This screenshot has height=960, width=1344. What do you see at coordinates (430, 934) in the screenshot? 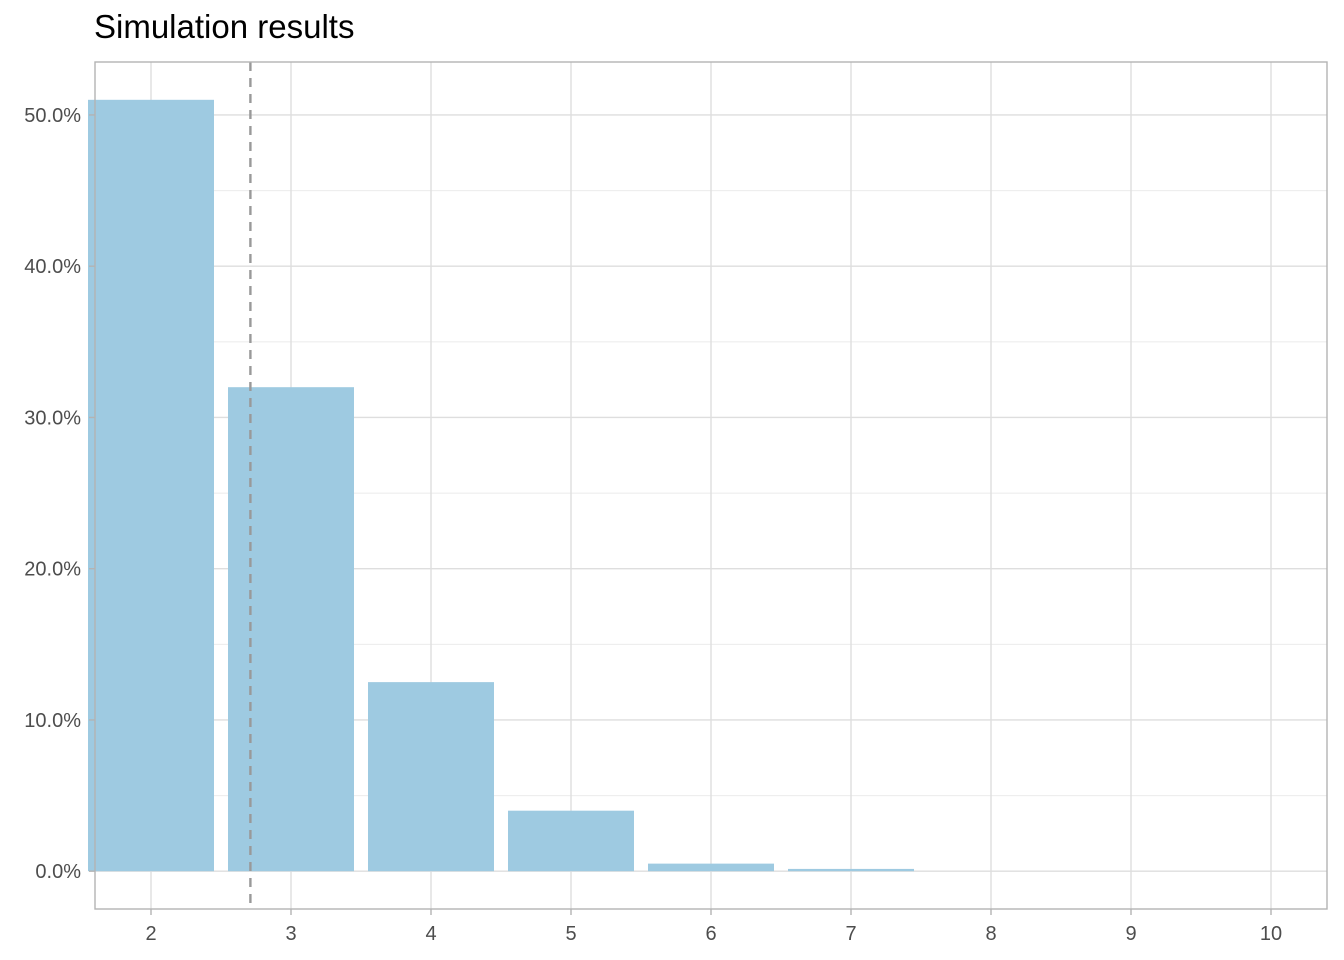
I see `x-tick-label: 4` at bounding box center [430, 934].